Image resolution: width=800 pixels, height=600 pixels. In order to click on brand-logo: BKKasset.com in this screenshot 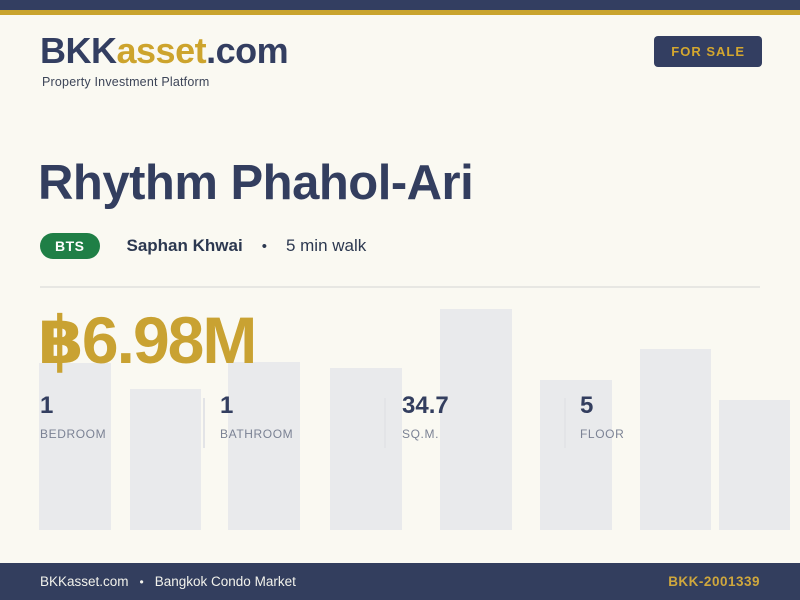, I will do `click(164, 51)`.